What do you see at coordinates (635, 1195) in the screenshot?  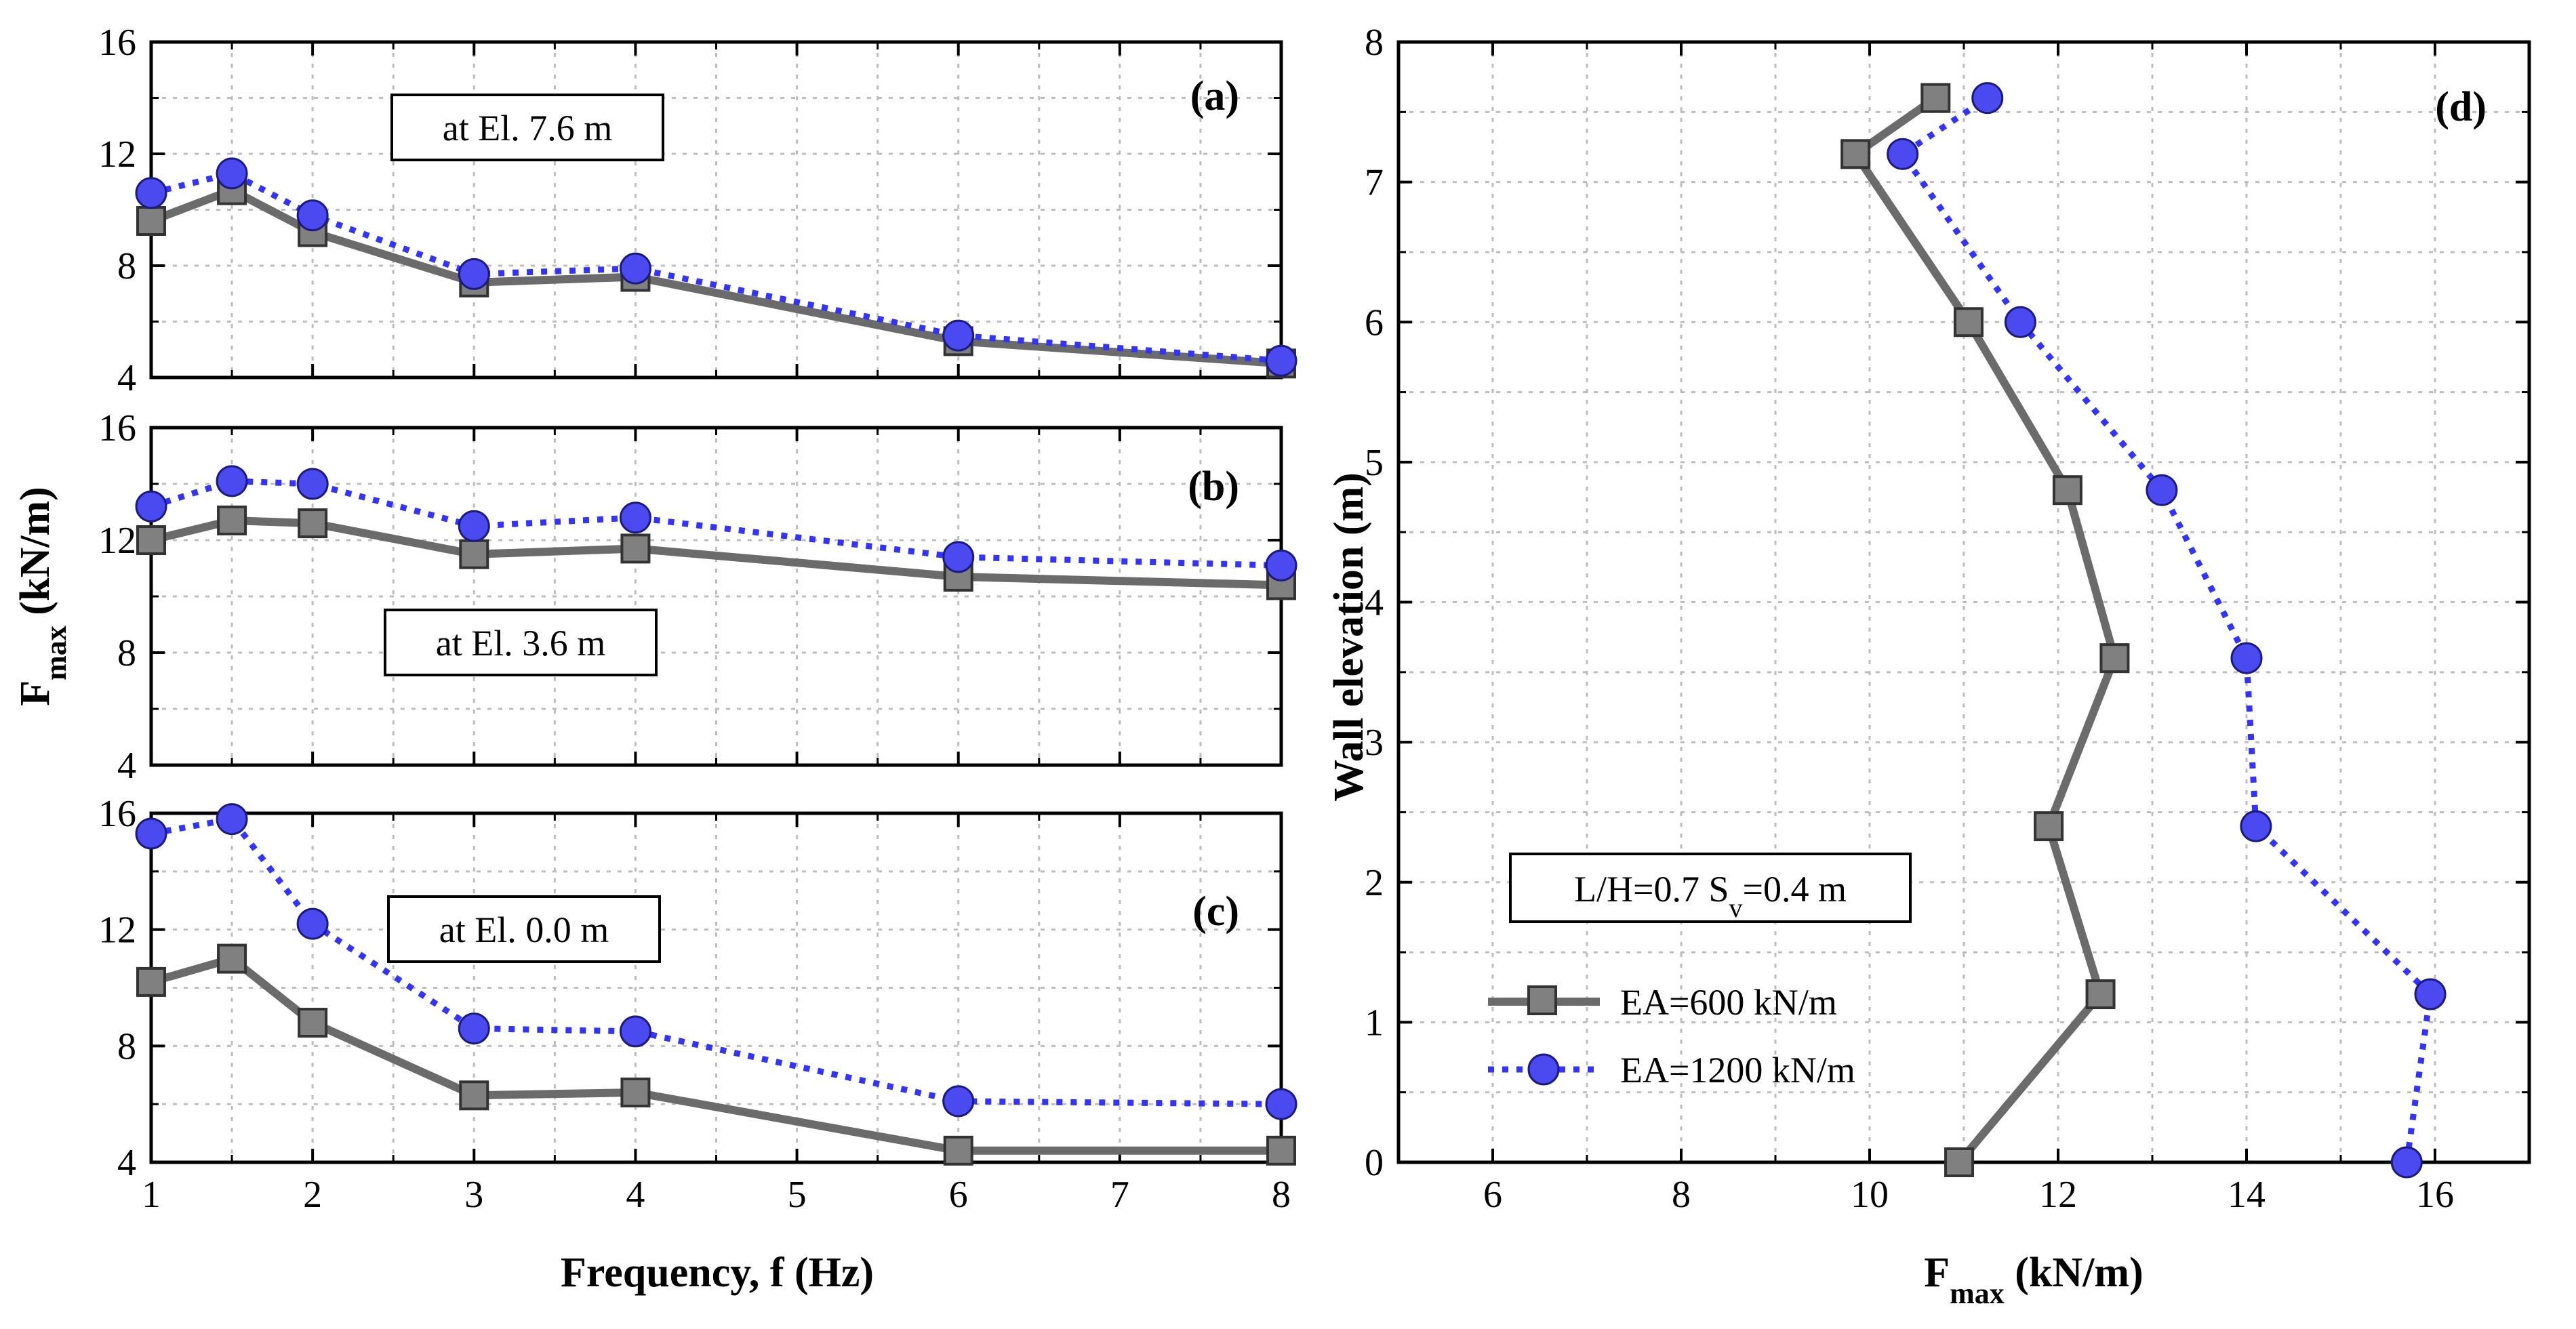 I see `x-tick-label: 4` at bounding box center [635, 1195].